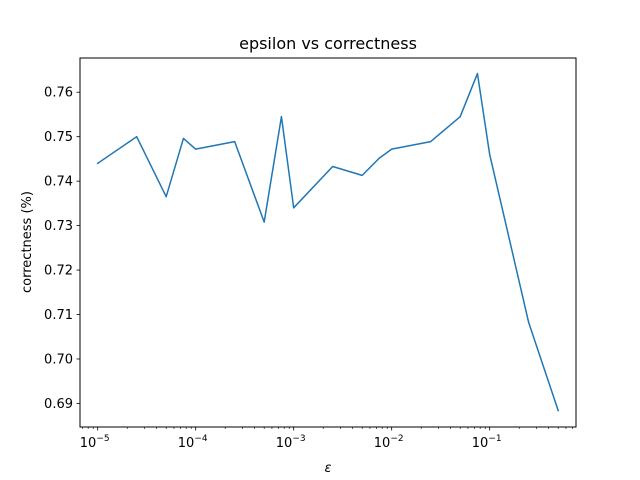 This screenshot has width=640, height=480. What do you see at coordinates (58, 137) in the screenshot?
I see `y-tick-label: 0.75` at bounding box center [58, 137].